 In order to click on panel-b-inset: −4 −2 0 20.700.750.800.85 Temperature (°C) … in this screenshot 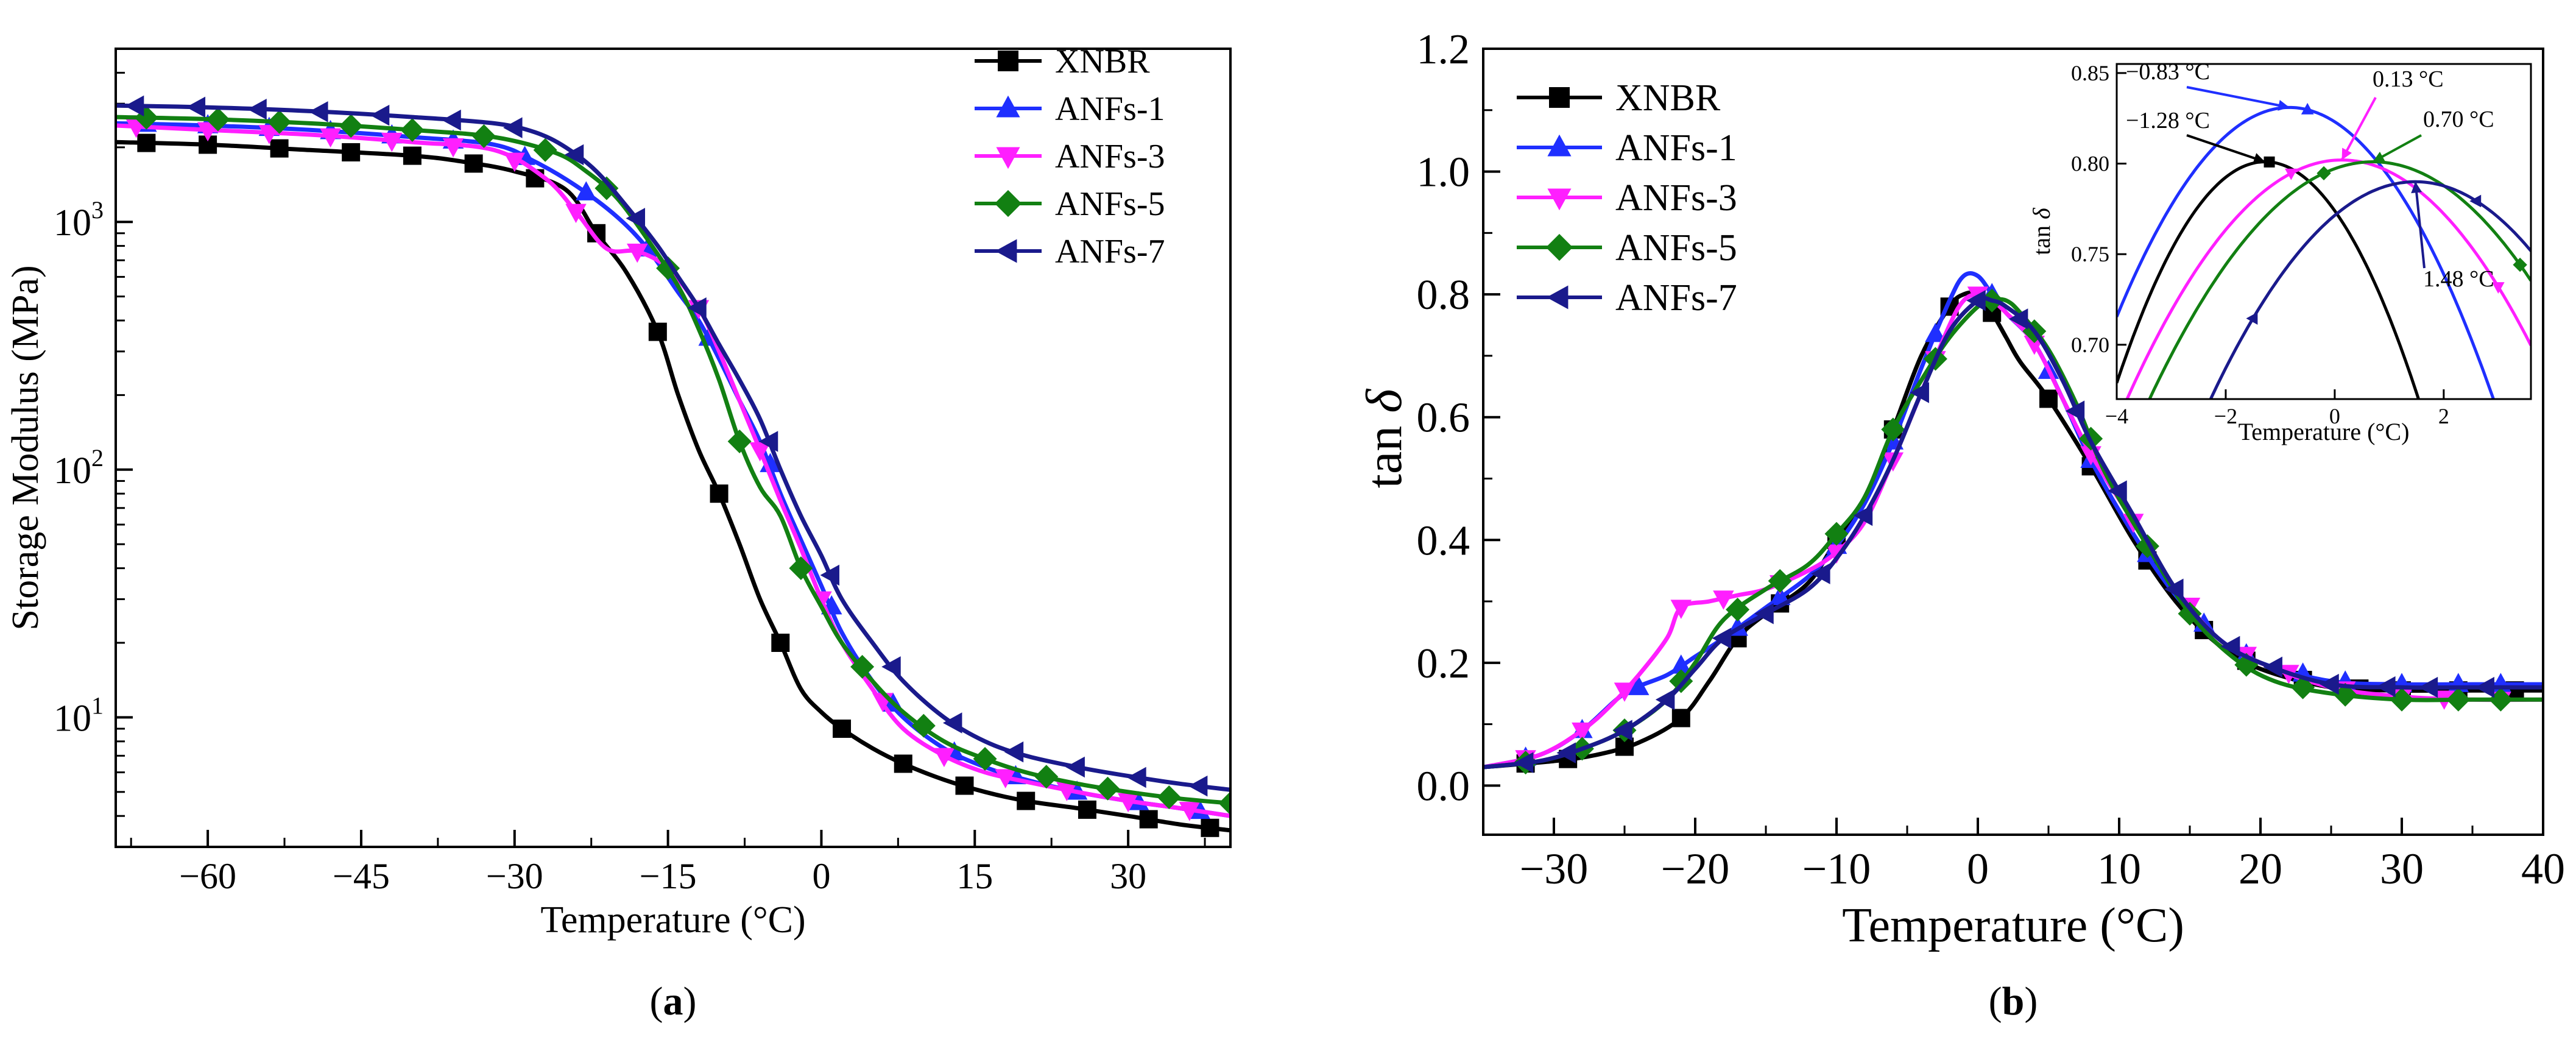, I will do `click(2280, 252)`.